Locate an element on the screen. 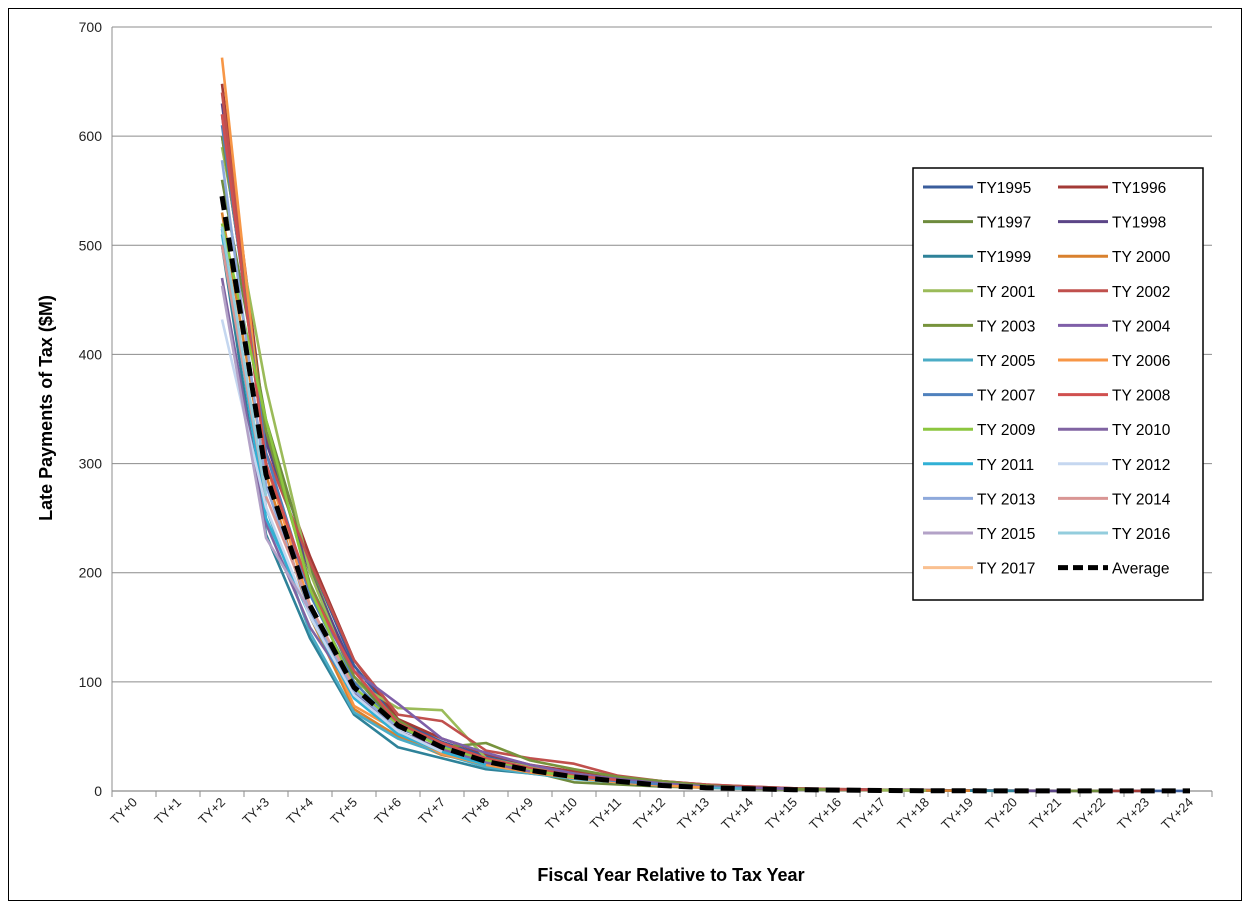 This screenshot has height=911, width=1251. legend-label: TY 2005 is located at coordinates (1006, 361).